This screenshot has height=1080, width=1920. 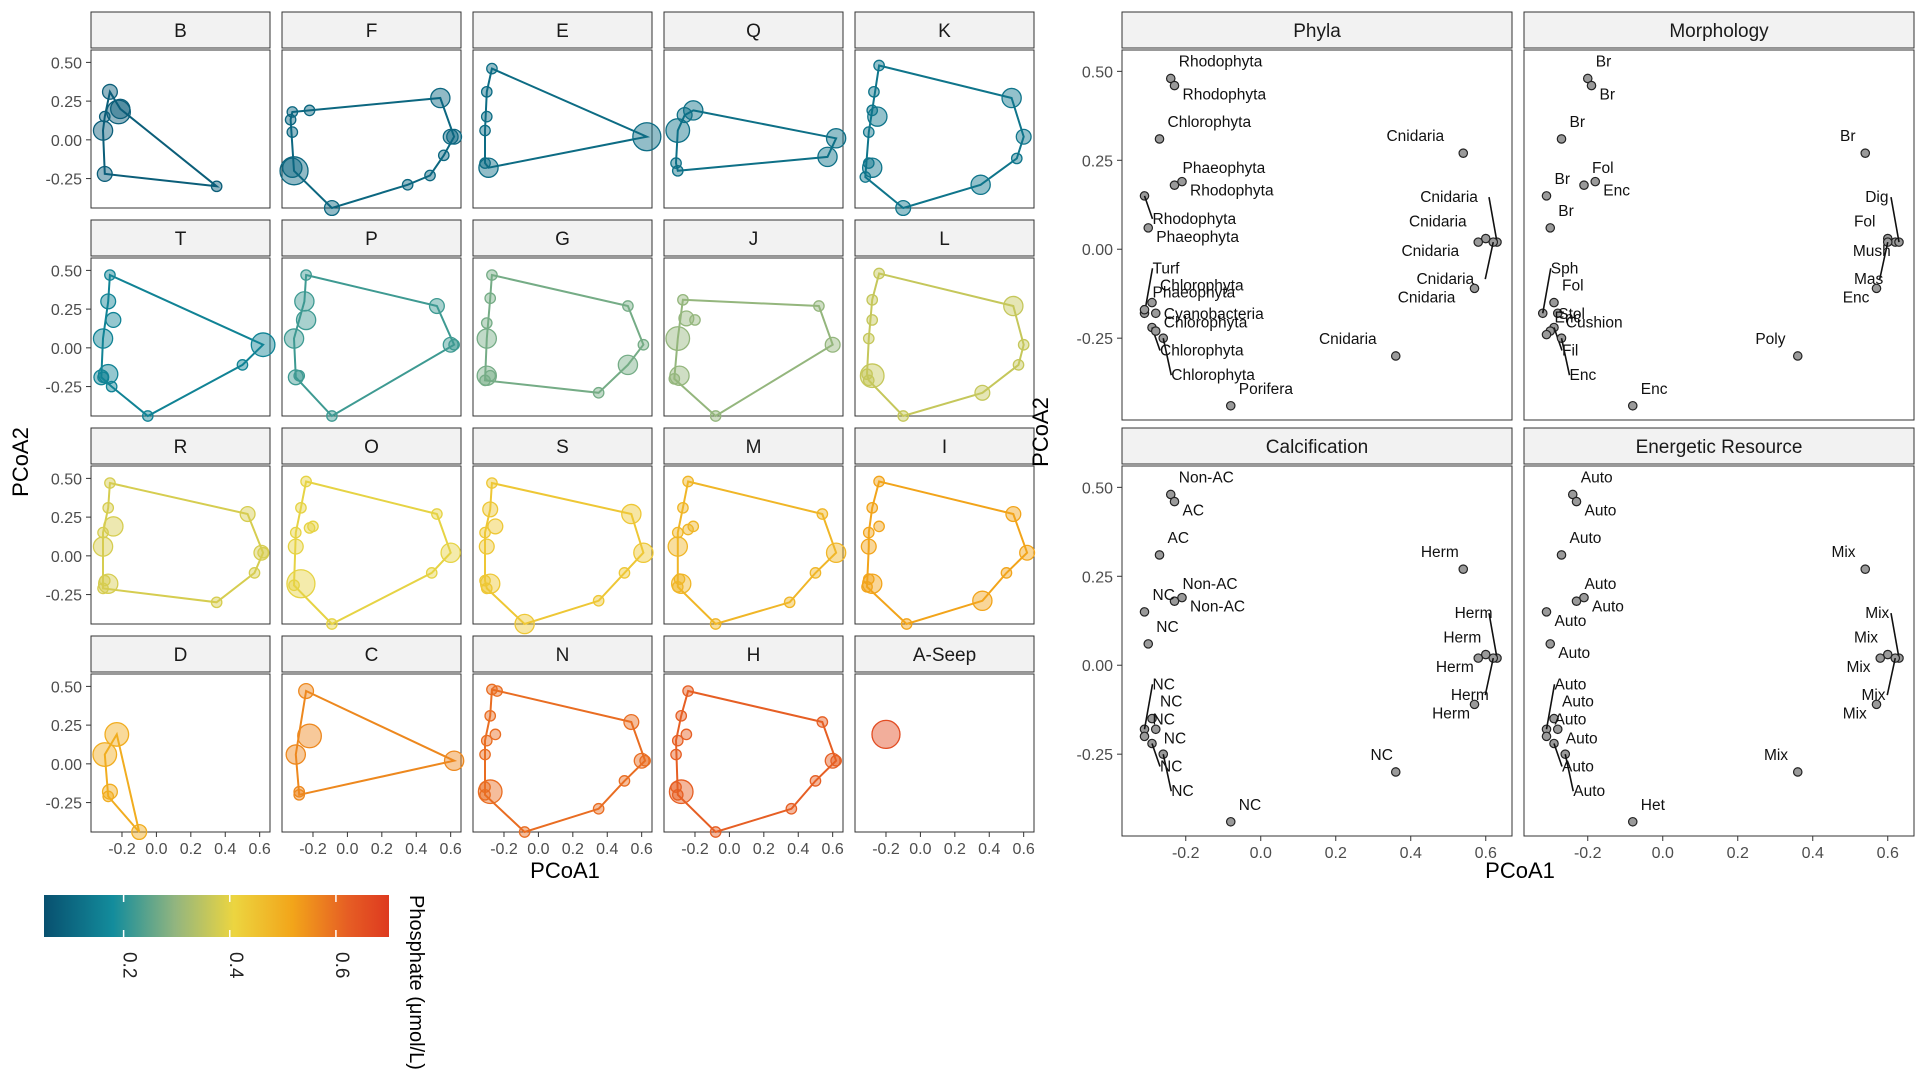 I want to click on site-panel-i: I, so click(x=945, y=528).